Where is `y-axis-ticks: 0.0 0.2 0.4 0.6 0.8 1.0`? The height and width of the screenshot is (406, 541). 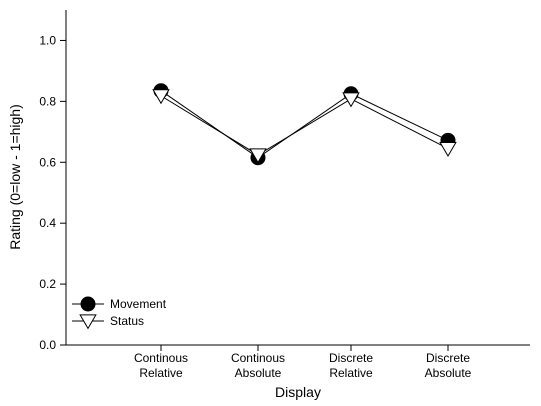 y-axis-ticks: 0.0 0.2 0.4 0.6 0.8 1.0 is located at coordinates (52, 192).